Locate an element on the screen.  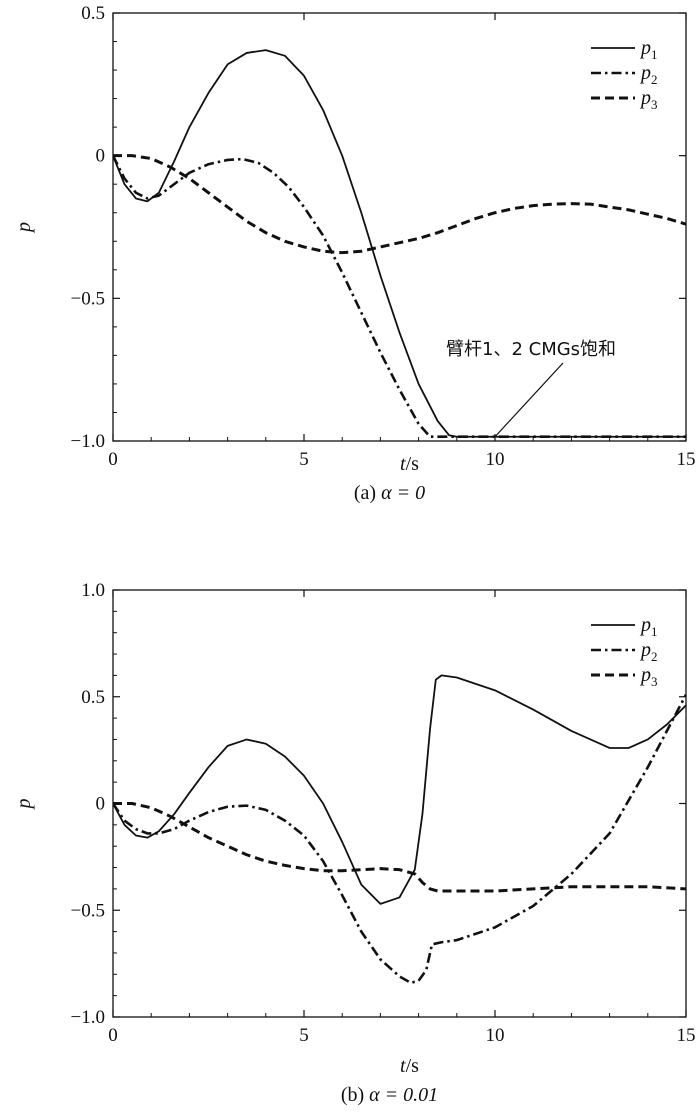
caption-alpha: α = 0.01 is located at coordinates (403, 1095).